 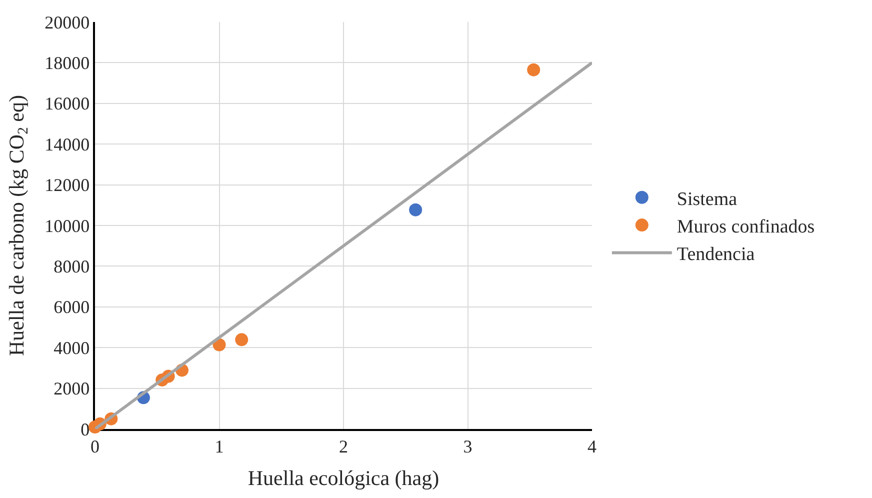 What do you see at coordinates (85, 429) in the screenshot?
I see `y-tick-label: 0` at bounding box center [85, 429].